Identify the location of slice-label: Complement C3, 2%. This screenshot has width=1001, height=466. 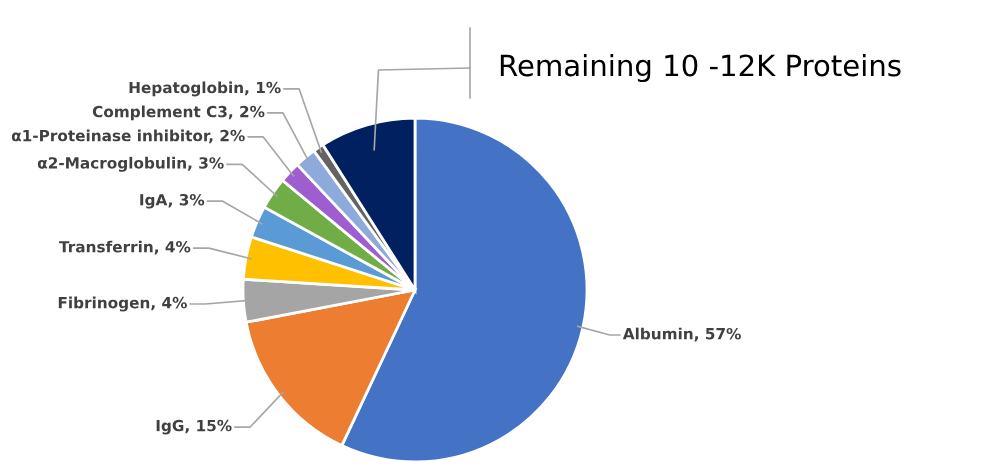
(178, 113).